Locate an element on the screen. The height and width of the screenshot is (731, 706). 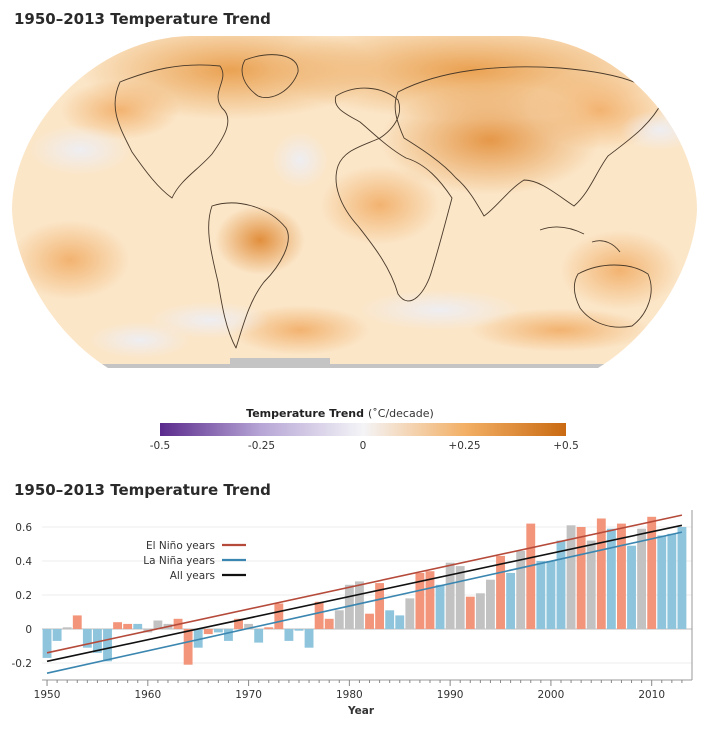
bar-2007 is located at coordinates (621, 576).